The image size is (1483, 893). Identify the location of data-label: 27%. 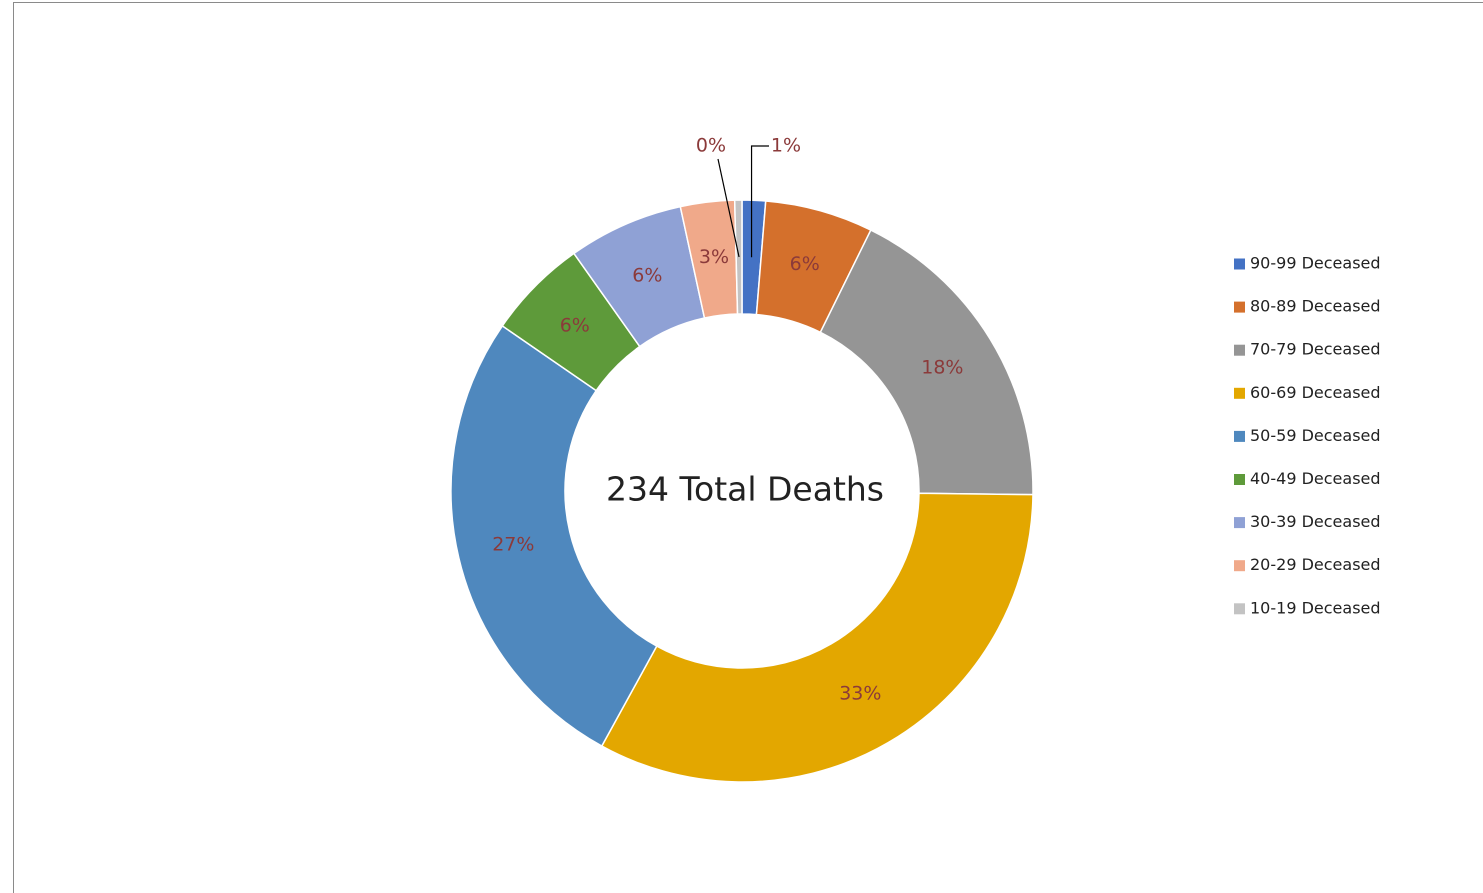
(513, 545).